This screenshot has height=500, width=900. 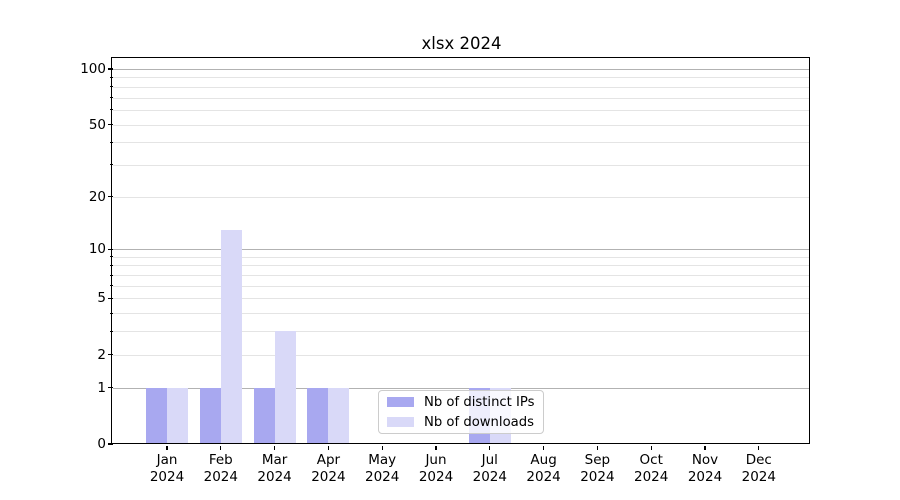 I want to click on bar-ips-mar, so click(x=264, y=415).